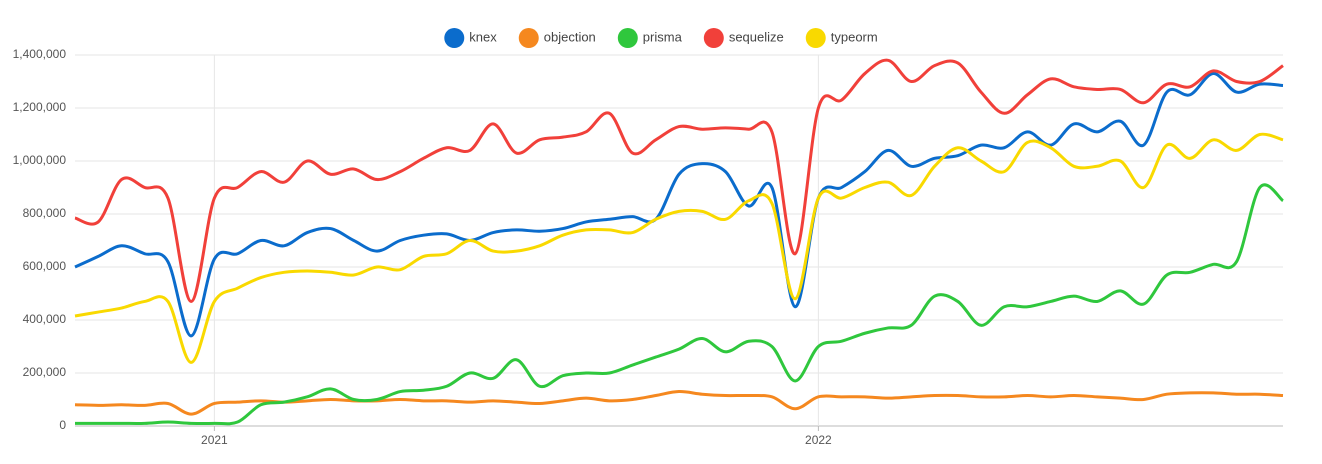 The image size is (1322, 464). I want to click on legend-label: typeorm, so click(854, 36).